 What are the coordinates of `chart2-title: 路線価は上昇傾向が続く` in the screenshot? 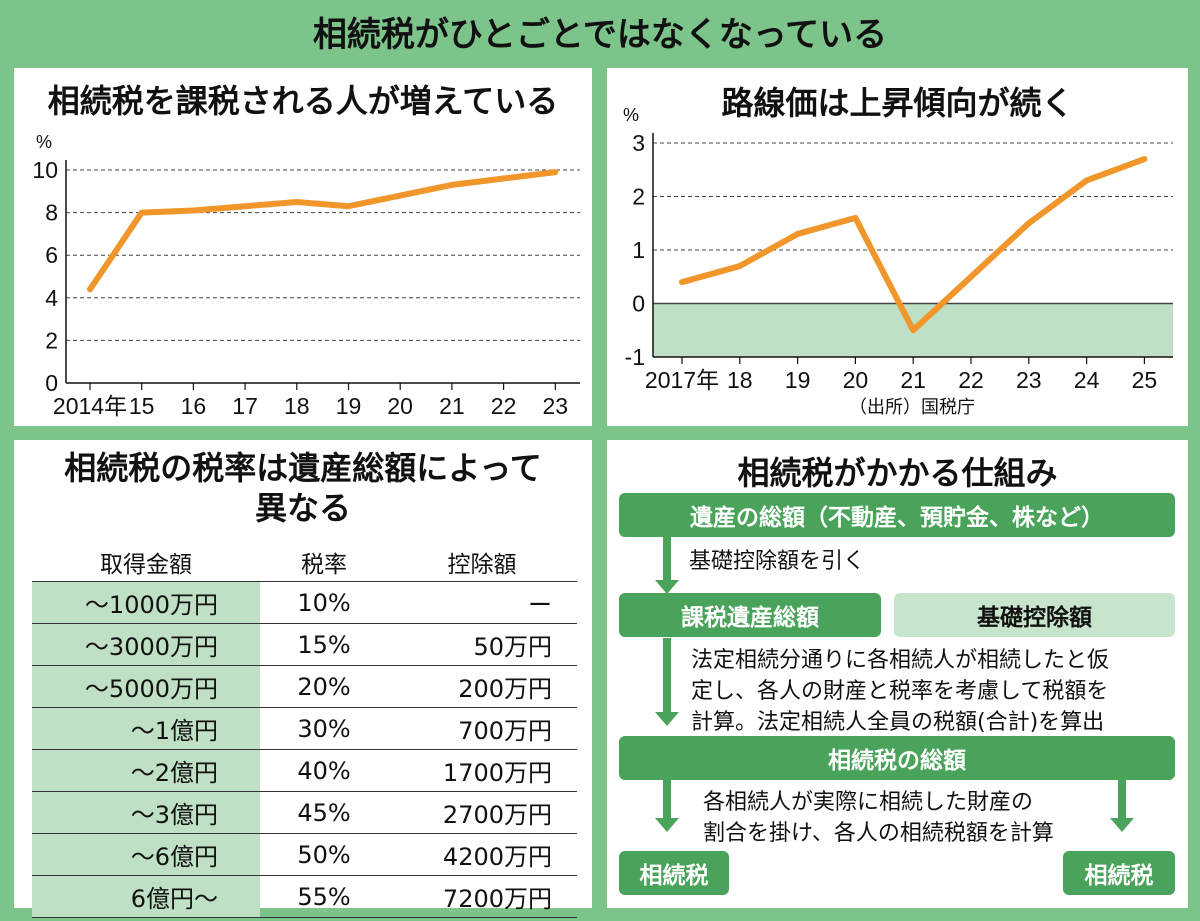 It's located at (897, 103).